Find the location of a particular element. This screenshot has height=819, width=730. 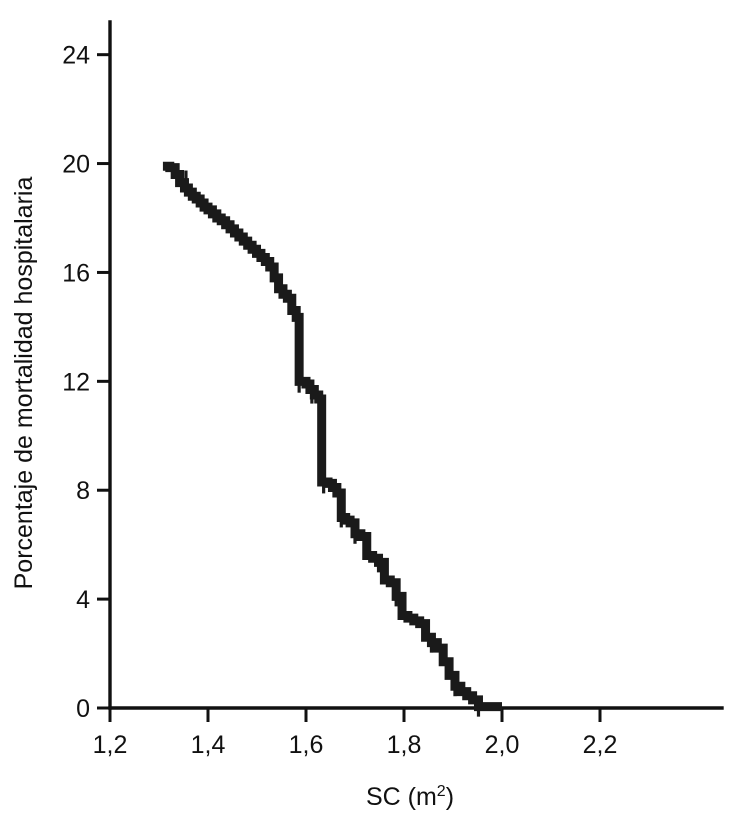

y-axis-tick-label: 12 is located at coordinates (76, 382).